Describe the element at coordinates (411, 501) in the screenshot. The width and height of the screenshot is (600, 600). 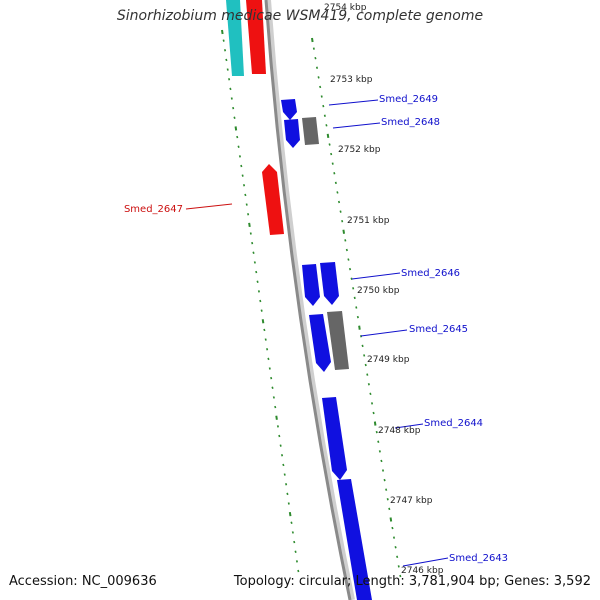
I see `kbp-label: 2747 kbp` at that location.